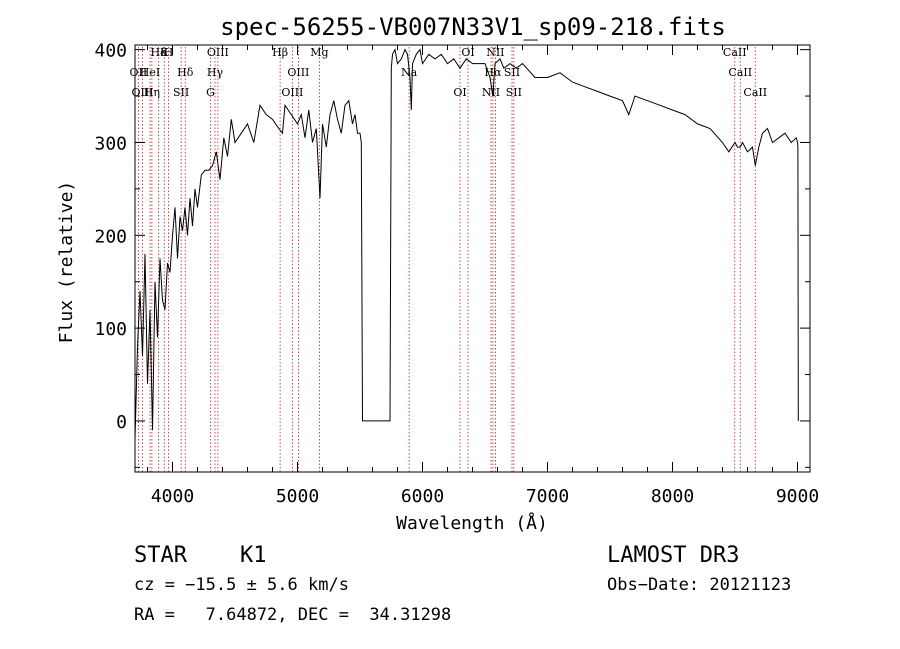  I want to click on x-tick-label: 8000, so click(672, 496).